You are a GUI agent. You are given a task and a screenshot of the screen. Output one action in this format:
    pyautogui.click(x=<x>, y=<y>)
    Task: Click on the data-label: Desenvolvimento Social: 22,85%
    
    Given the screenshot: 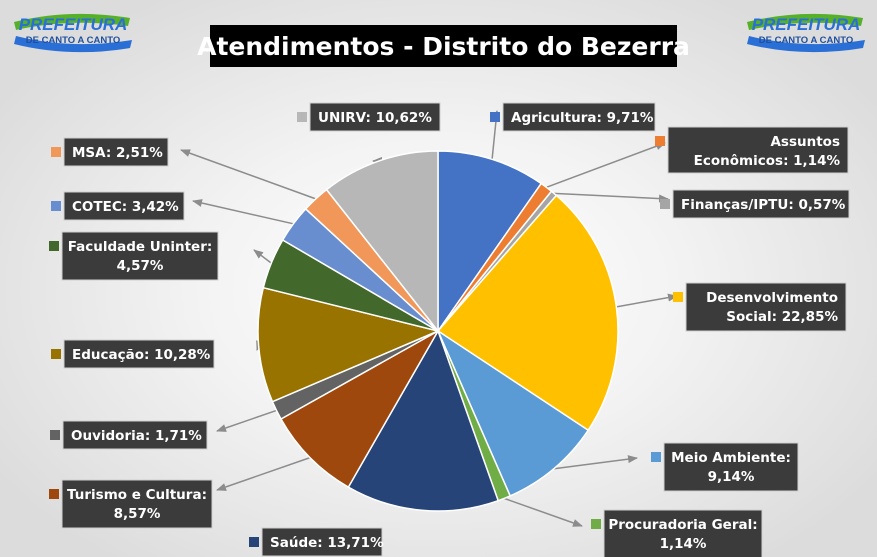 What is the action you would take?
    pyautogui.click(x=760, y=307)
    